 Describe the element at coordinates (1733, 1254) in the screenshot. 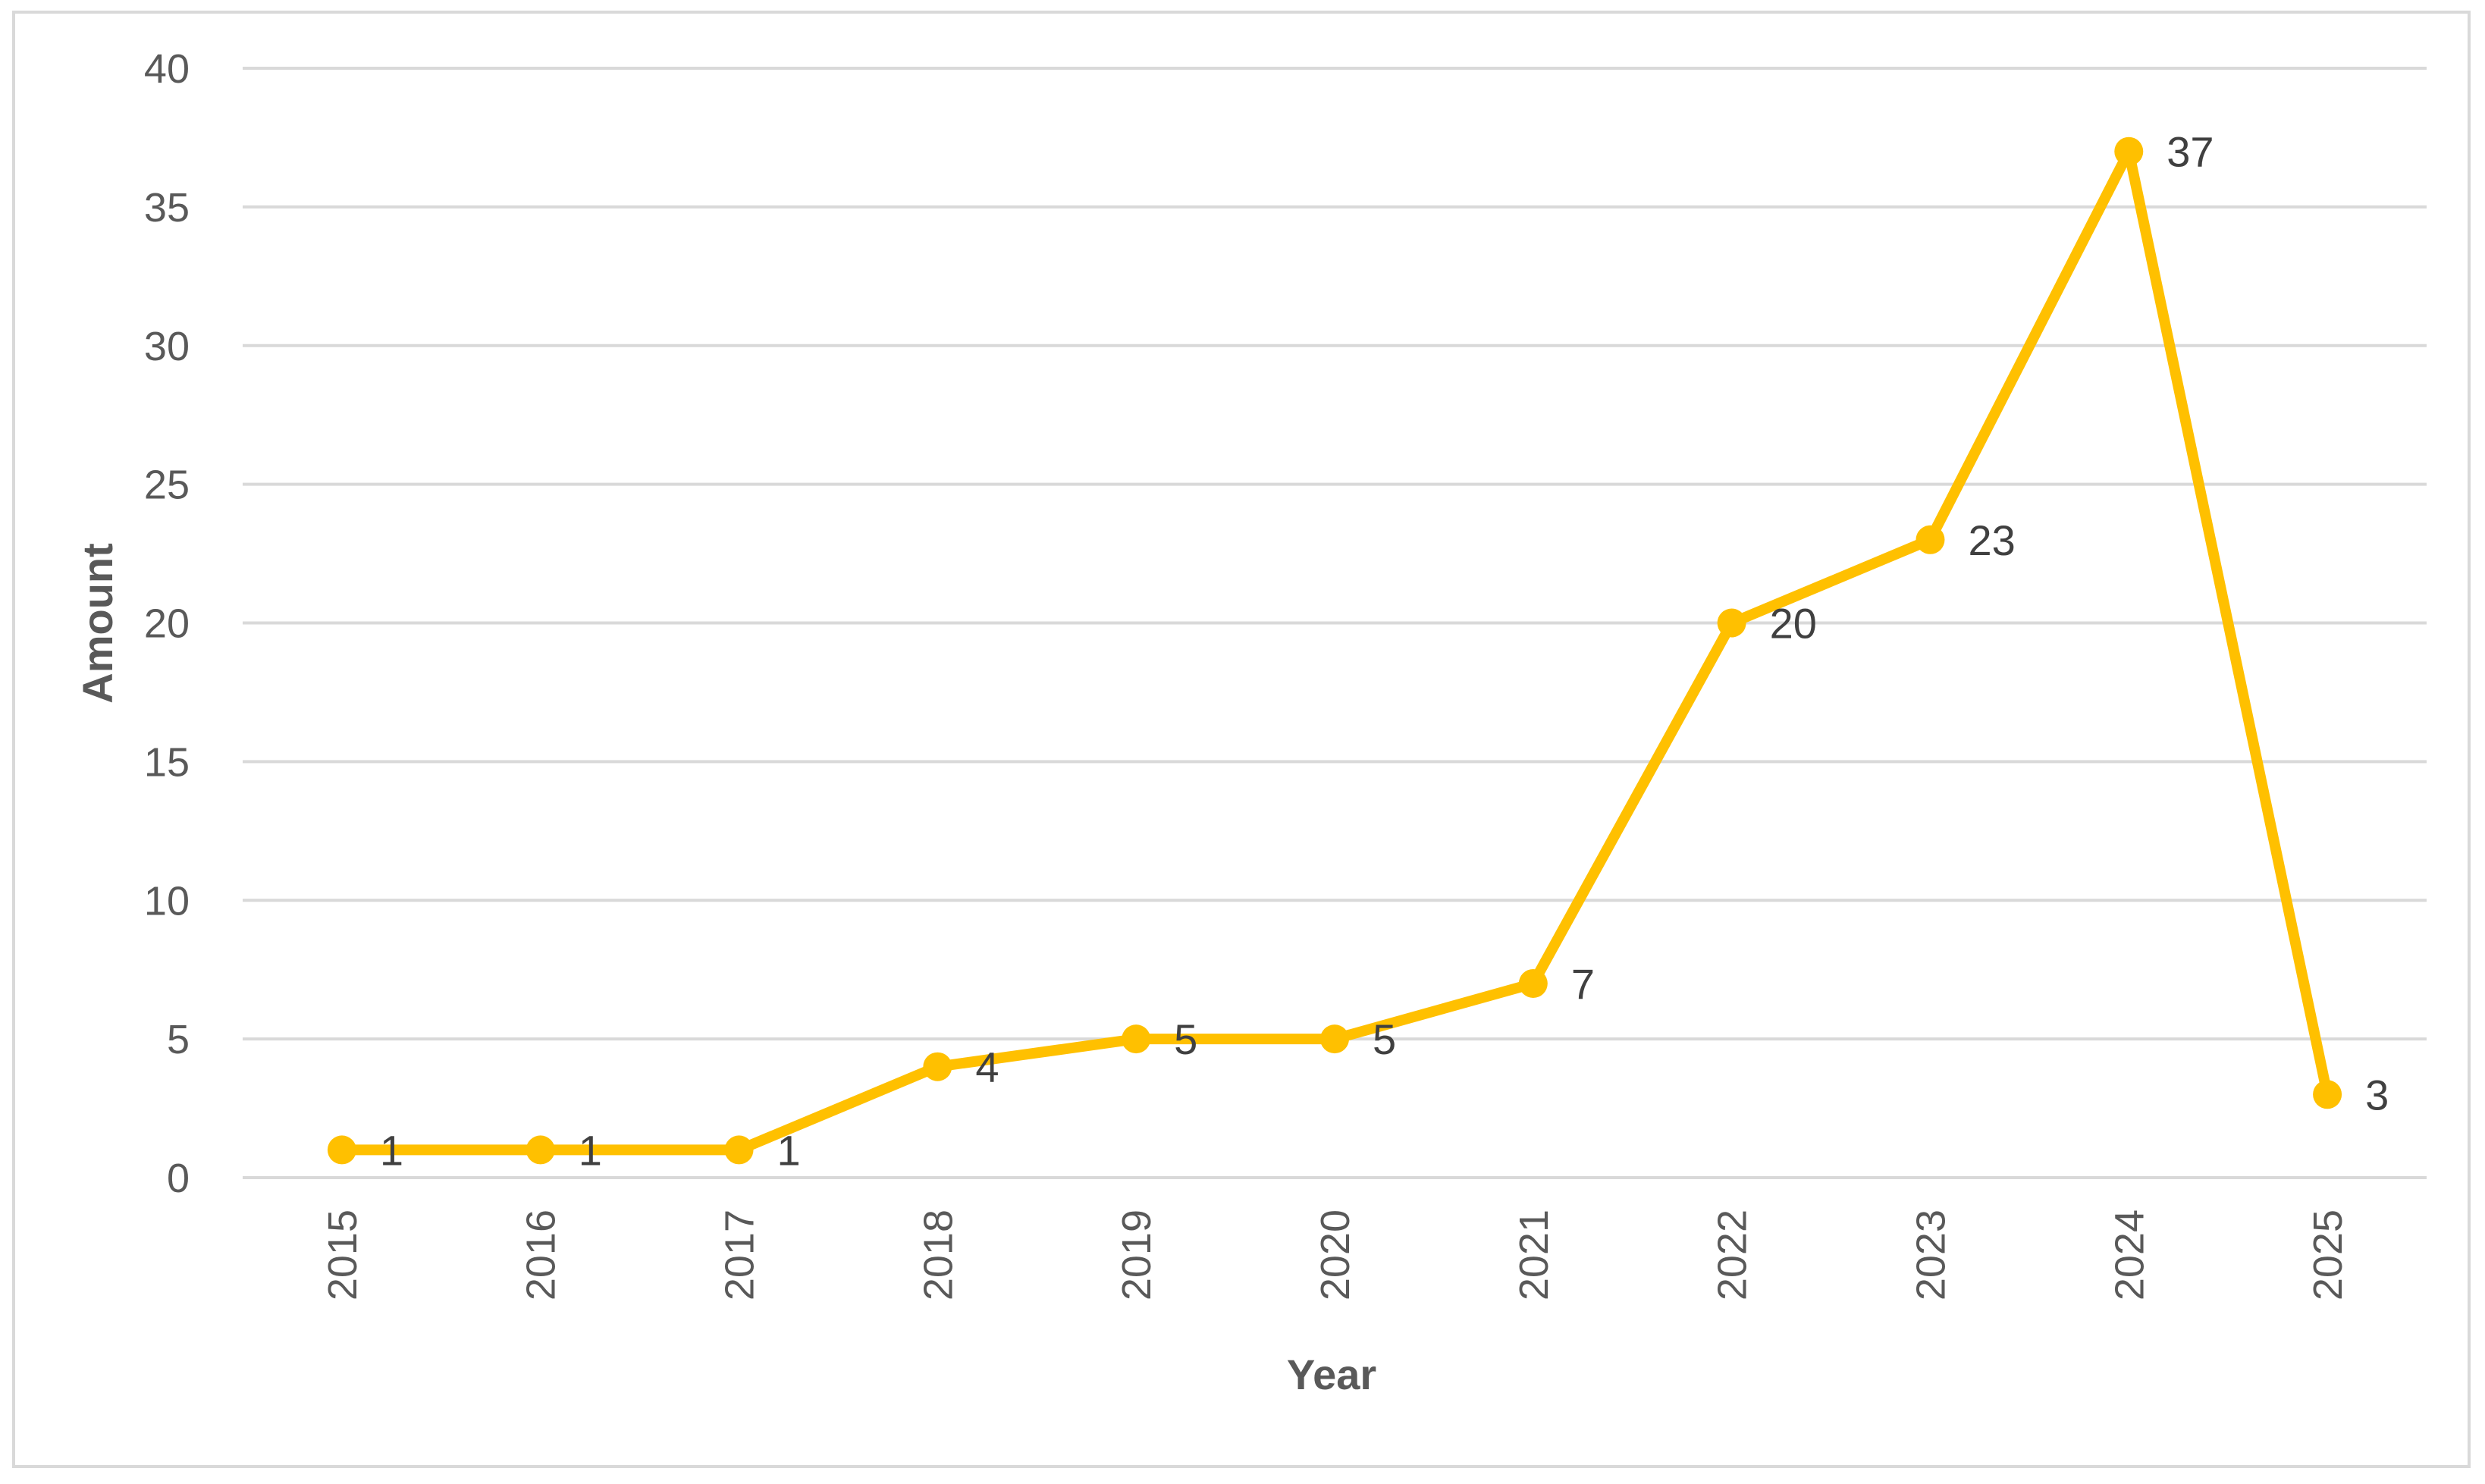

I see `x-tick-label: 2022` at that location.